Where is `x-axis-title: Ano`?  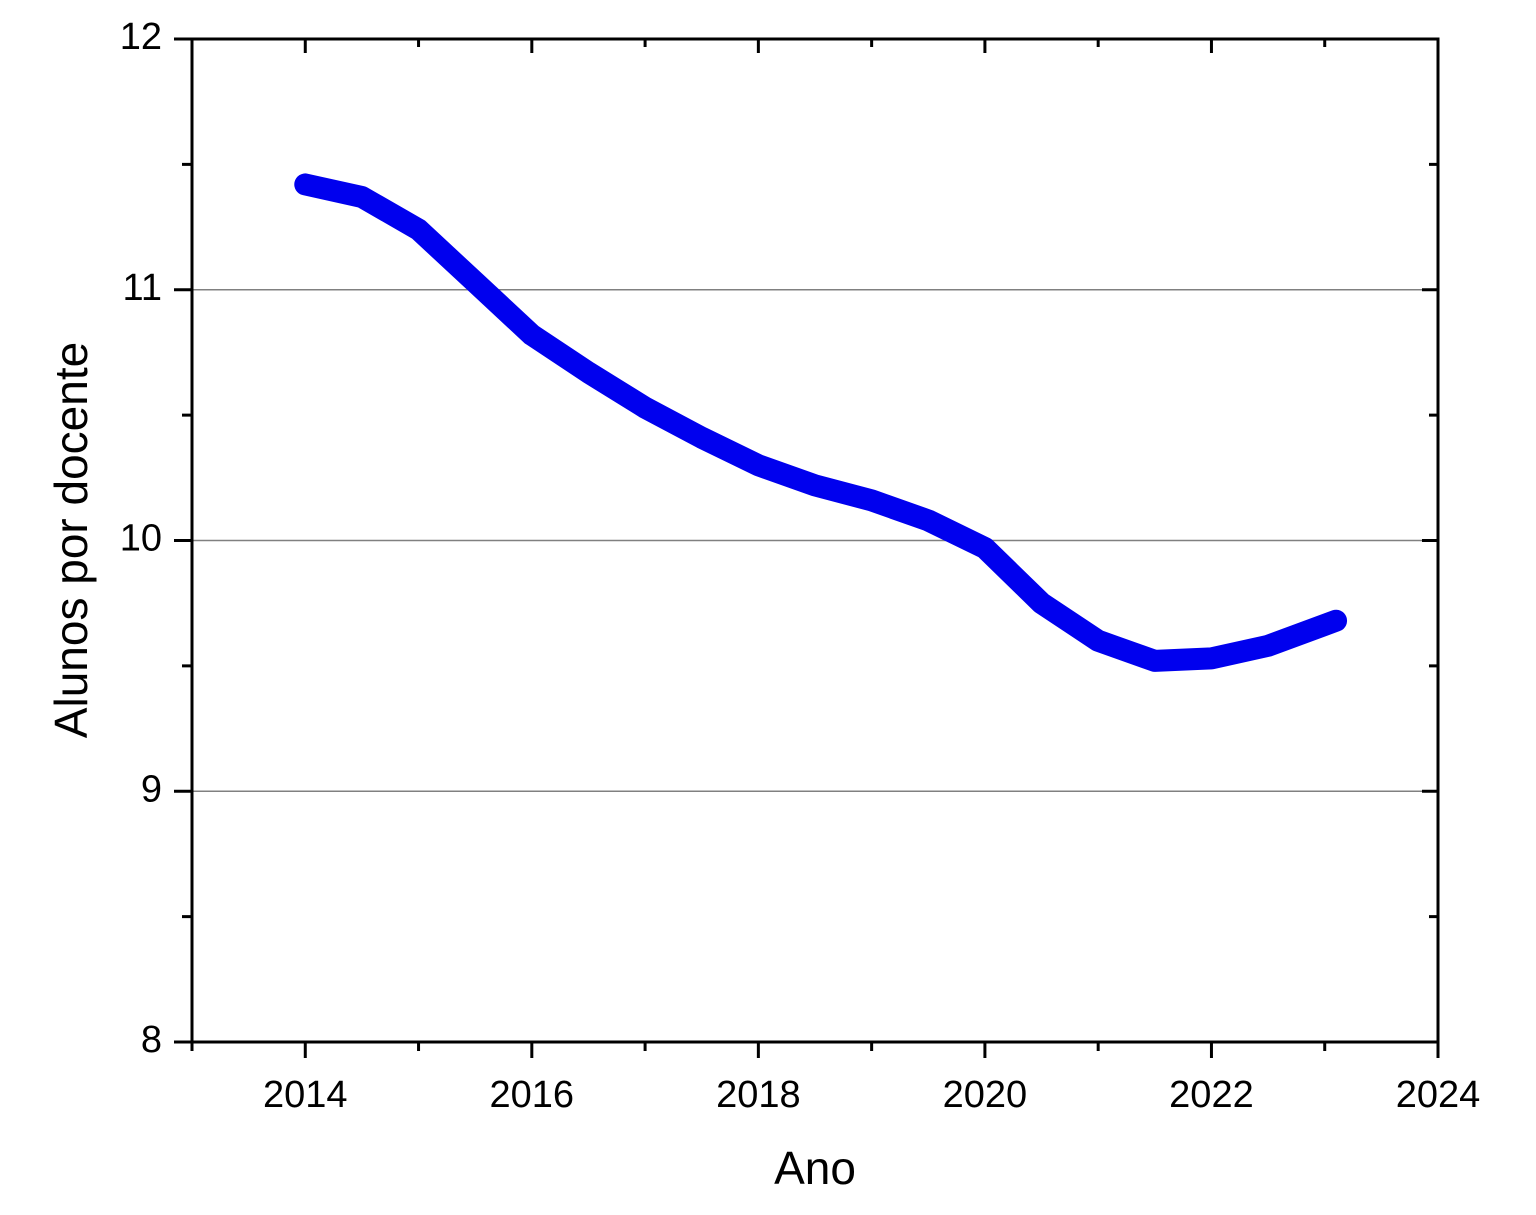 x-axis-title: Ano is located at coordinates (815, 1168).